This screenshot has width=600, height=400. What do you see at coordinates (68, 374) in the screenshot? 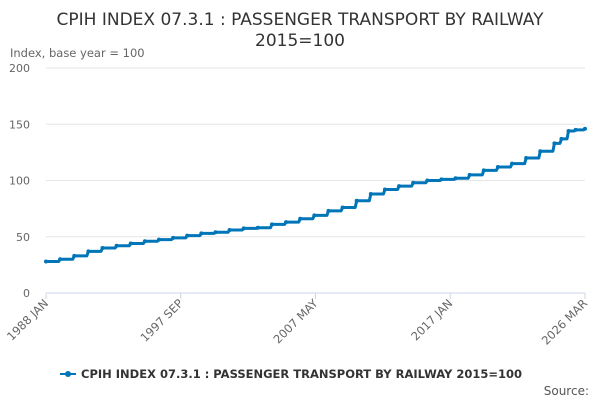
I see `legend-marker-icon` at bounding box center [68, 374].